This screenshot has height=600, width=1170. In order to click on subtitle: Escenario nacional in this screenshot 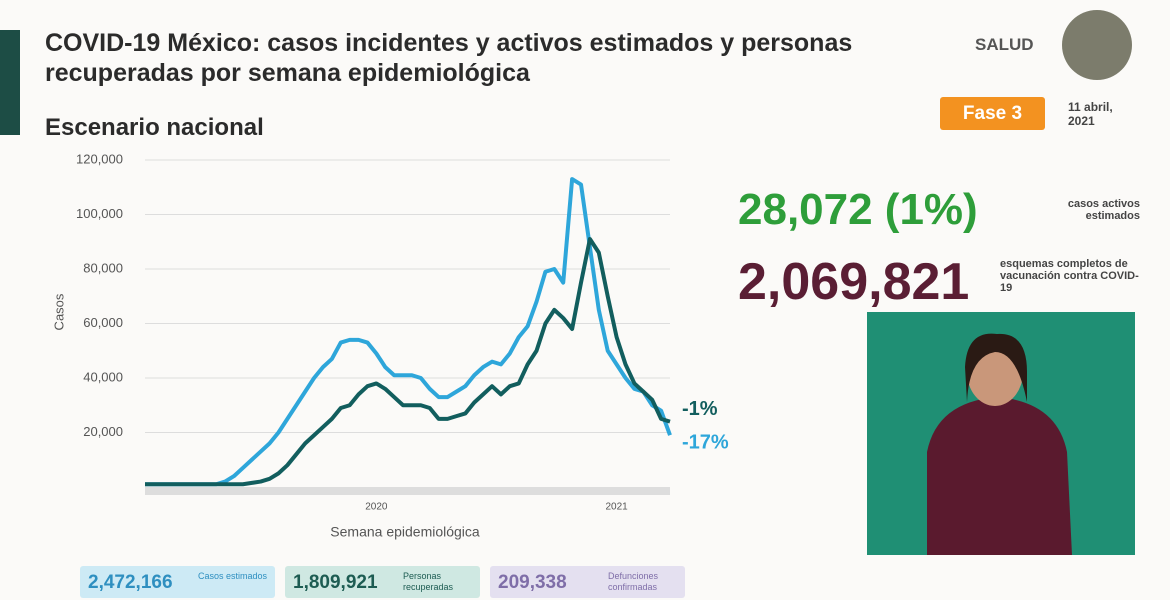, I will do `click(154, 127)`.